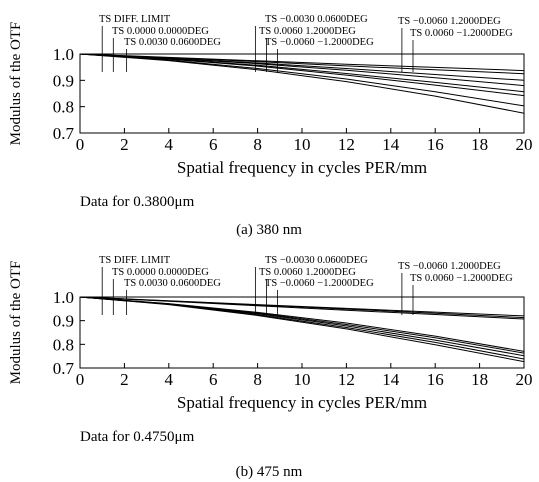 This screenshot has width=539, height=482. Describe the element at coordinates (137, 202) in the screenshot. I see `data-wavelength-note: Data for 0.3800μm` at that location.